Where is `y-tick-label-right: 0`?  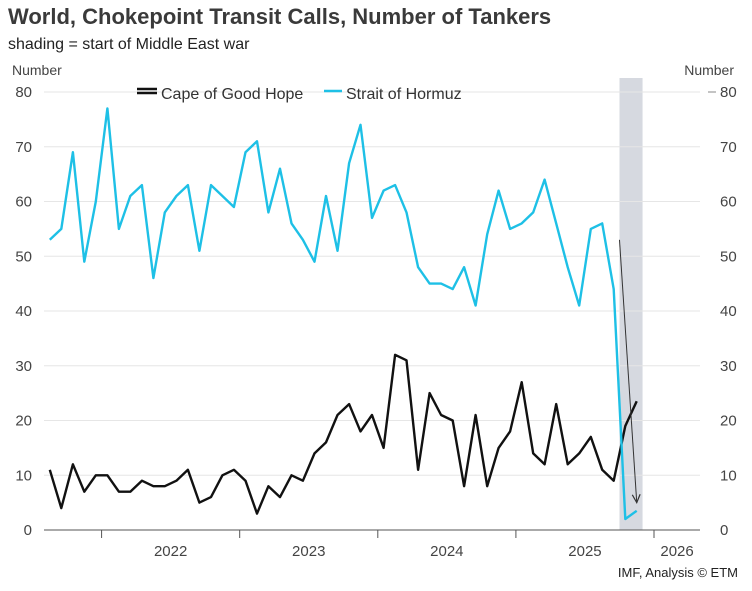
y-tick-label-right: 0 is located at coordinates (724, 530).